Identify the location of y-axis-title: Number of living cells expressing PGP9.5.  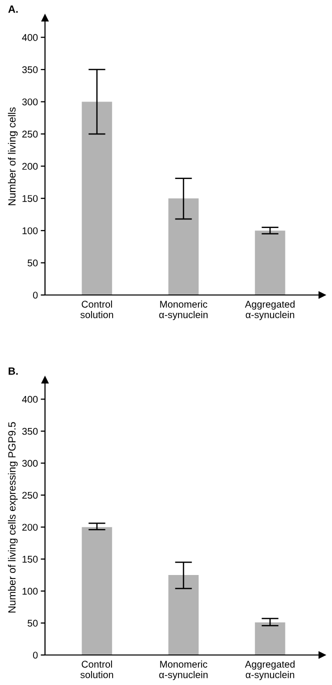
(13, 517).